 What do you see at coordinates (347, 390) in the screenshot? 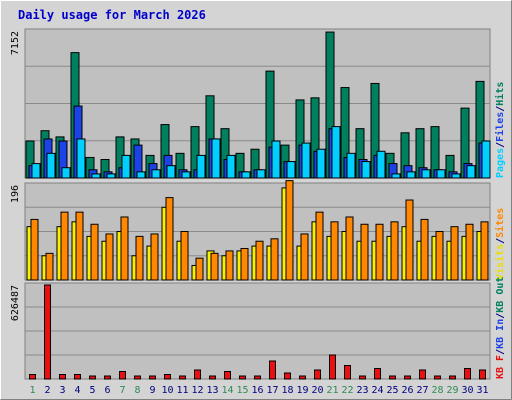
I see `x-tick-label: 22` at bounding box center [347, 390].